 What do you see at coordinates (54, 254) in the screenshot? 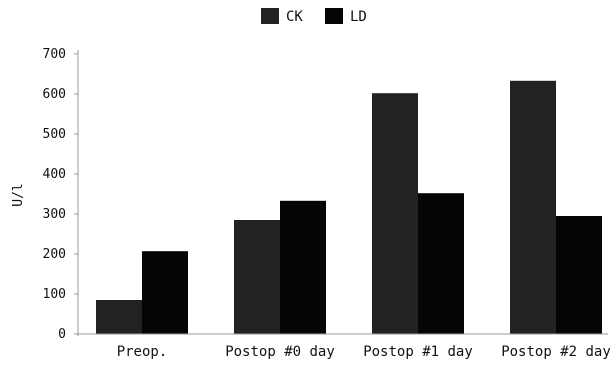
I see `y-tick-label: 200` at bounding box center [54, 254].